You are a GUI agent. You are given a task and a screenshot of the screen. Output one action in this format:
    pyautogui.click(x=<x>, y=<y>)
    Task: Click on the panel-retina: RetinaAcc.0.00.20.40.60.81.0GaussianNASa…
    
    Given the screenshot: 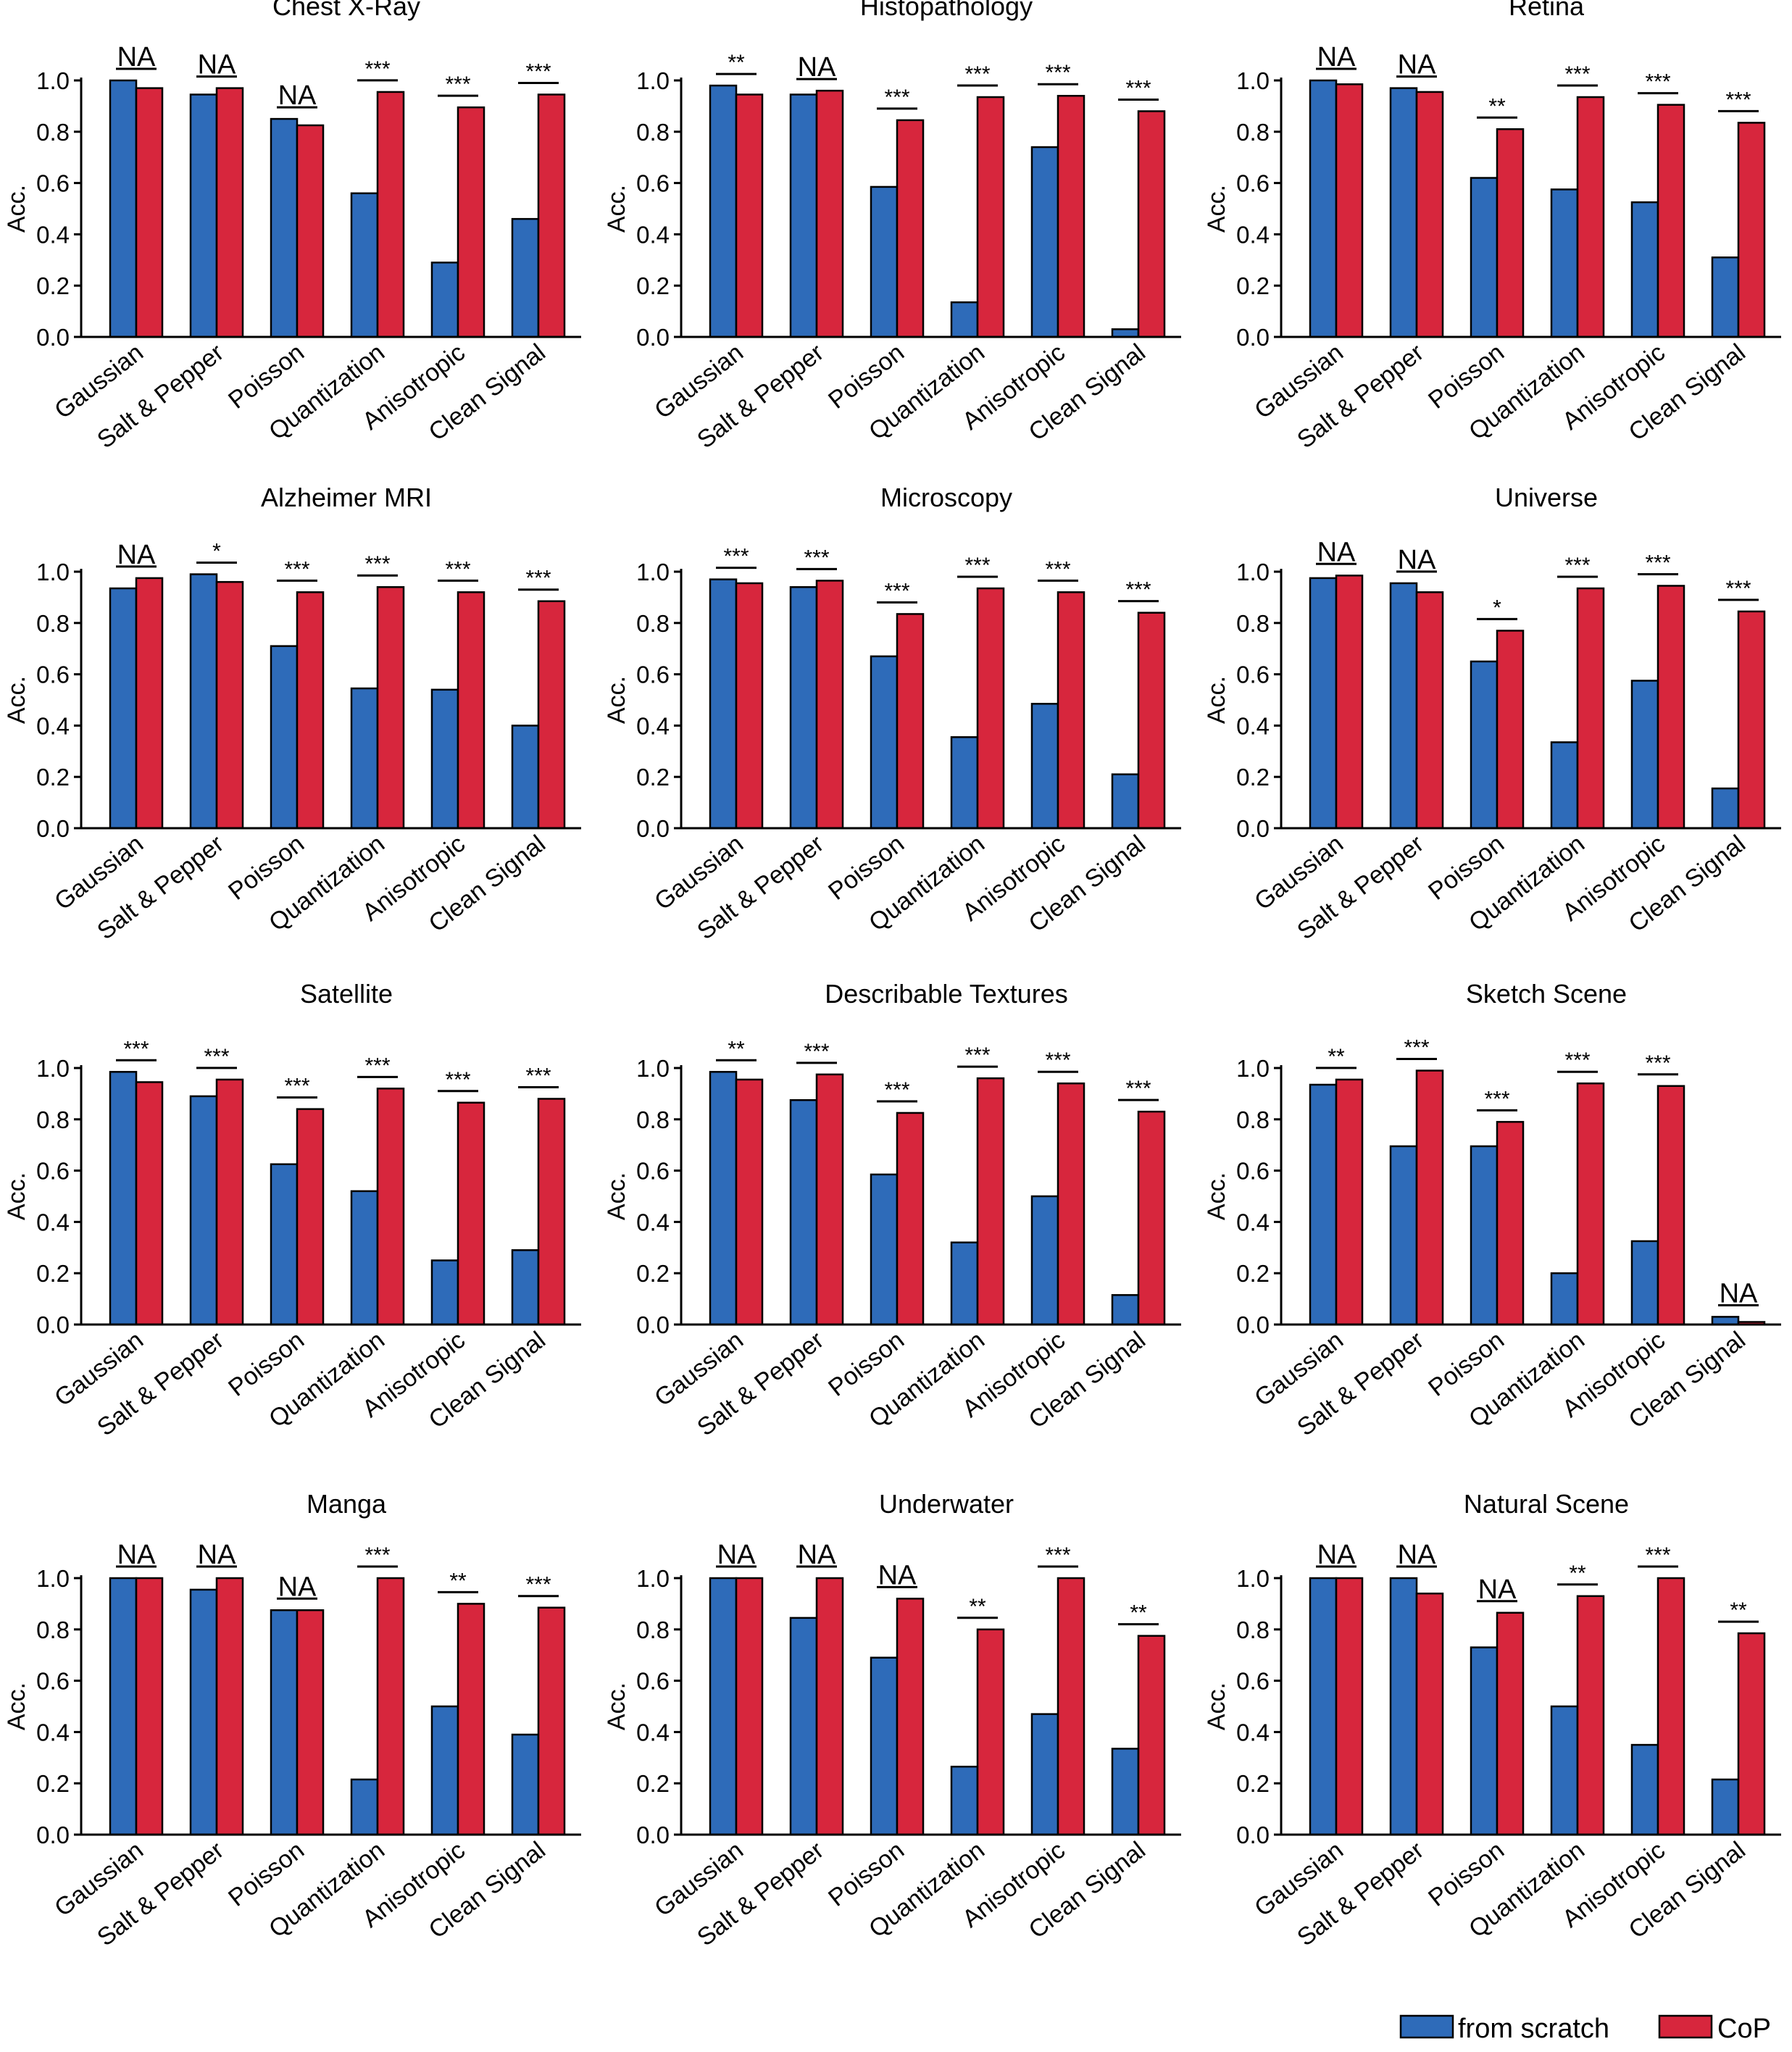 What is the action you would take?
    pyautogui.click(x=1492, y=227)
    